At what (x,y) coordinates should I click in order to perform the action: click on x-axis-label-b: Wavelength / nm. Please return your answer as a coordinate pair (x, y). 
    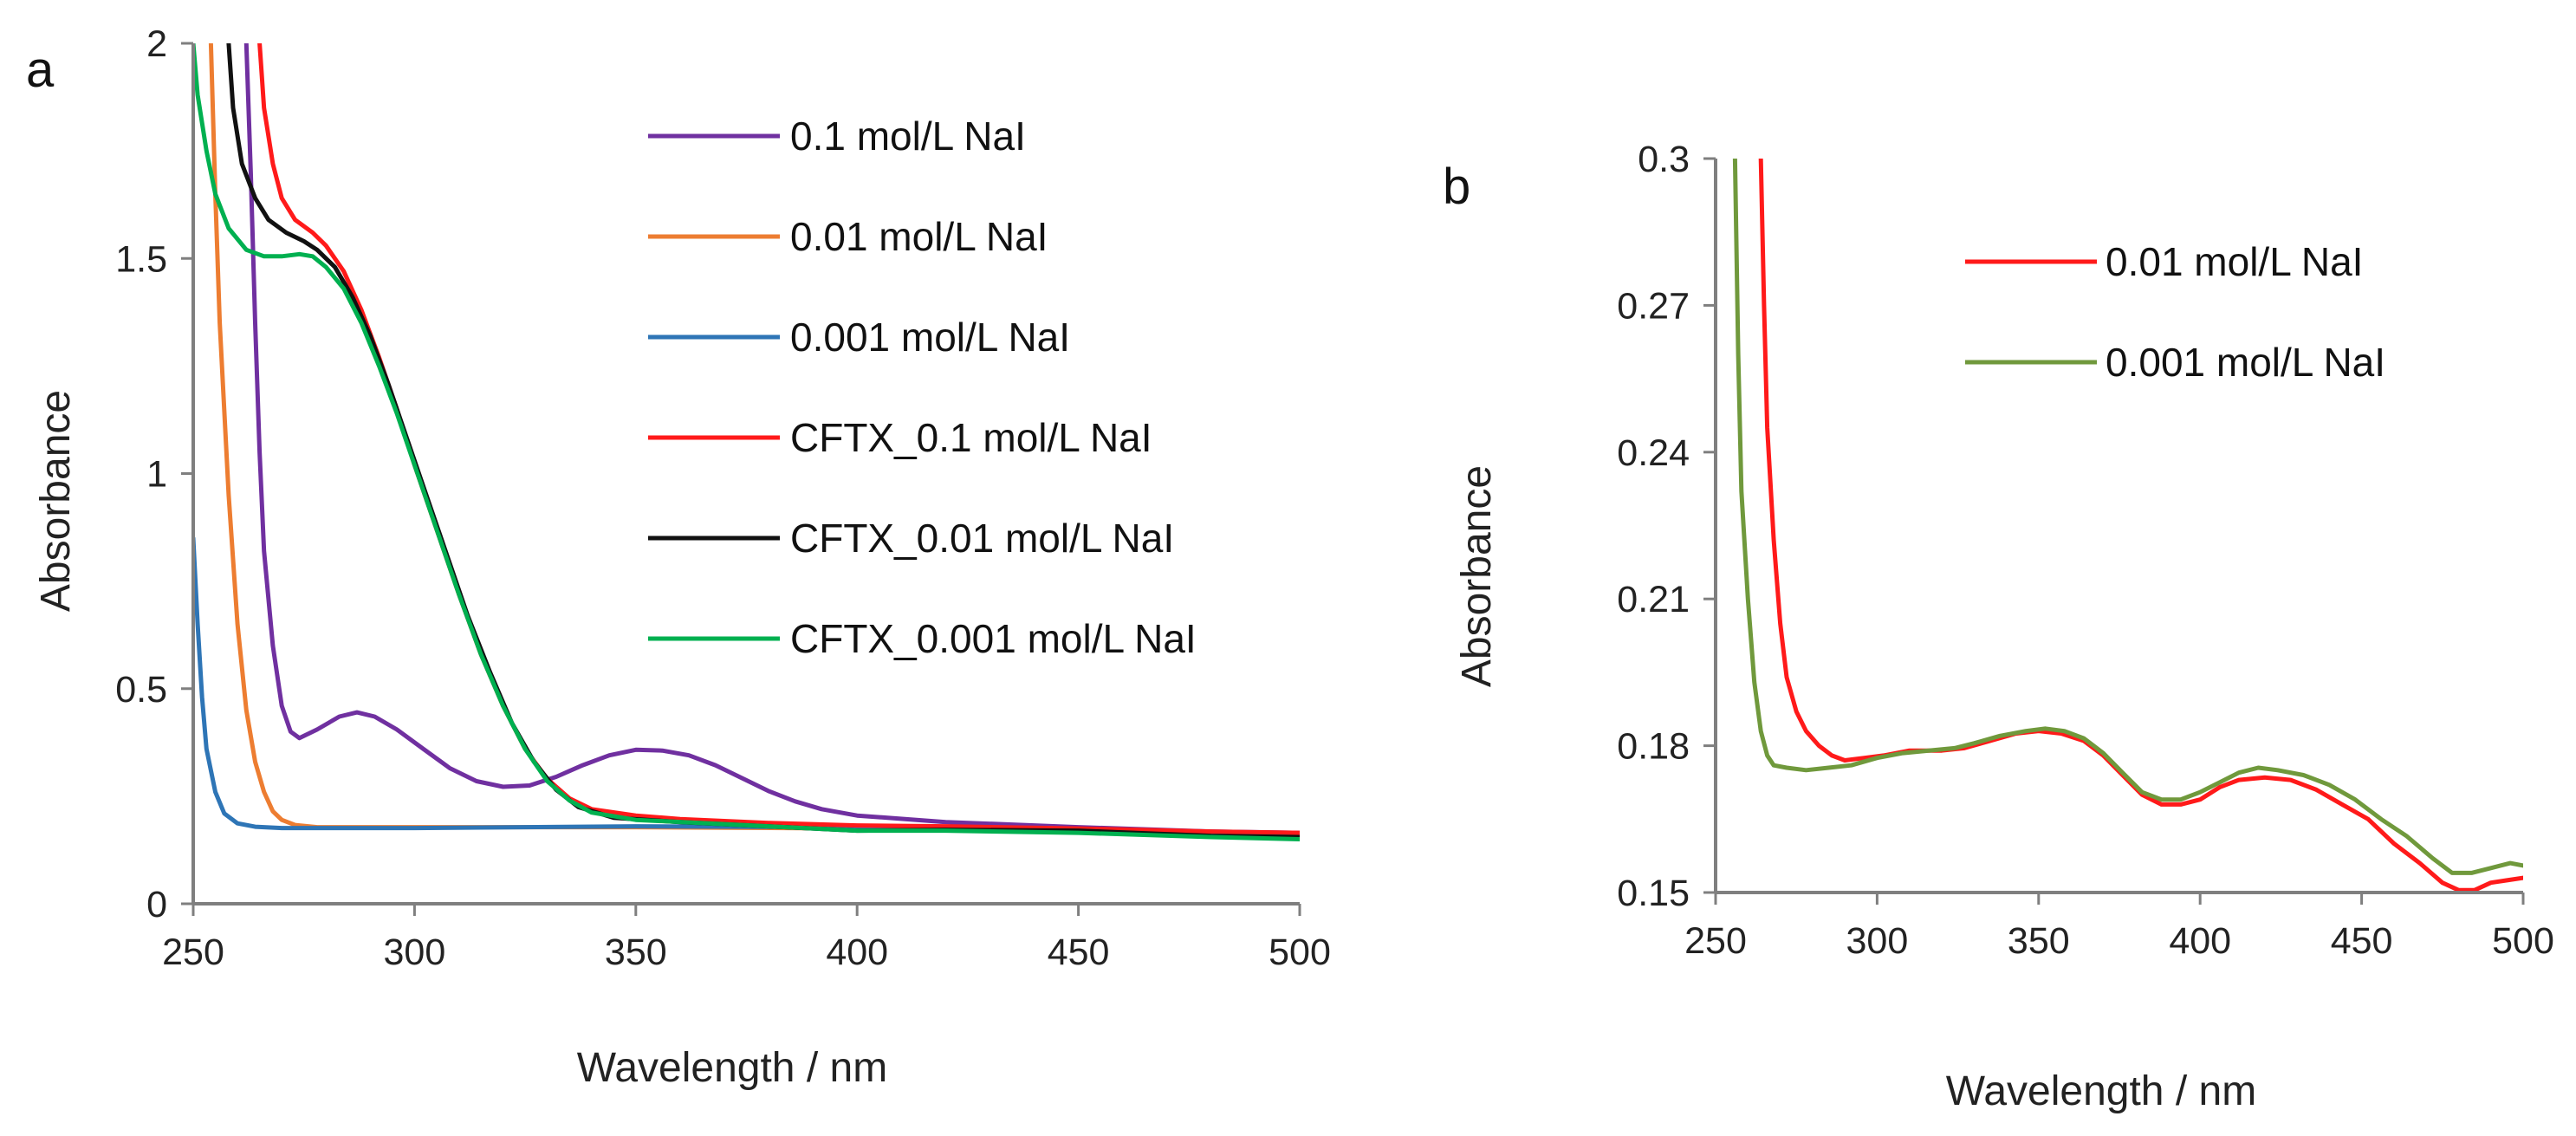
    Looking at the image, I should click on (2101, 1091).